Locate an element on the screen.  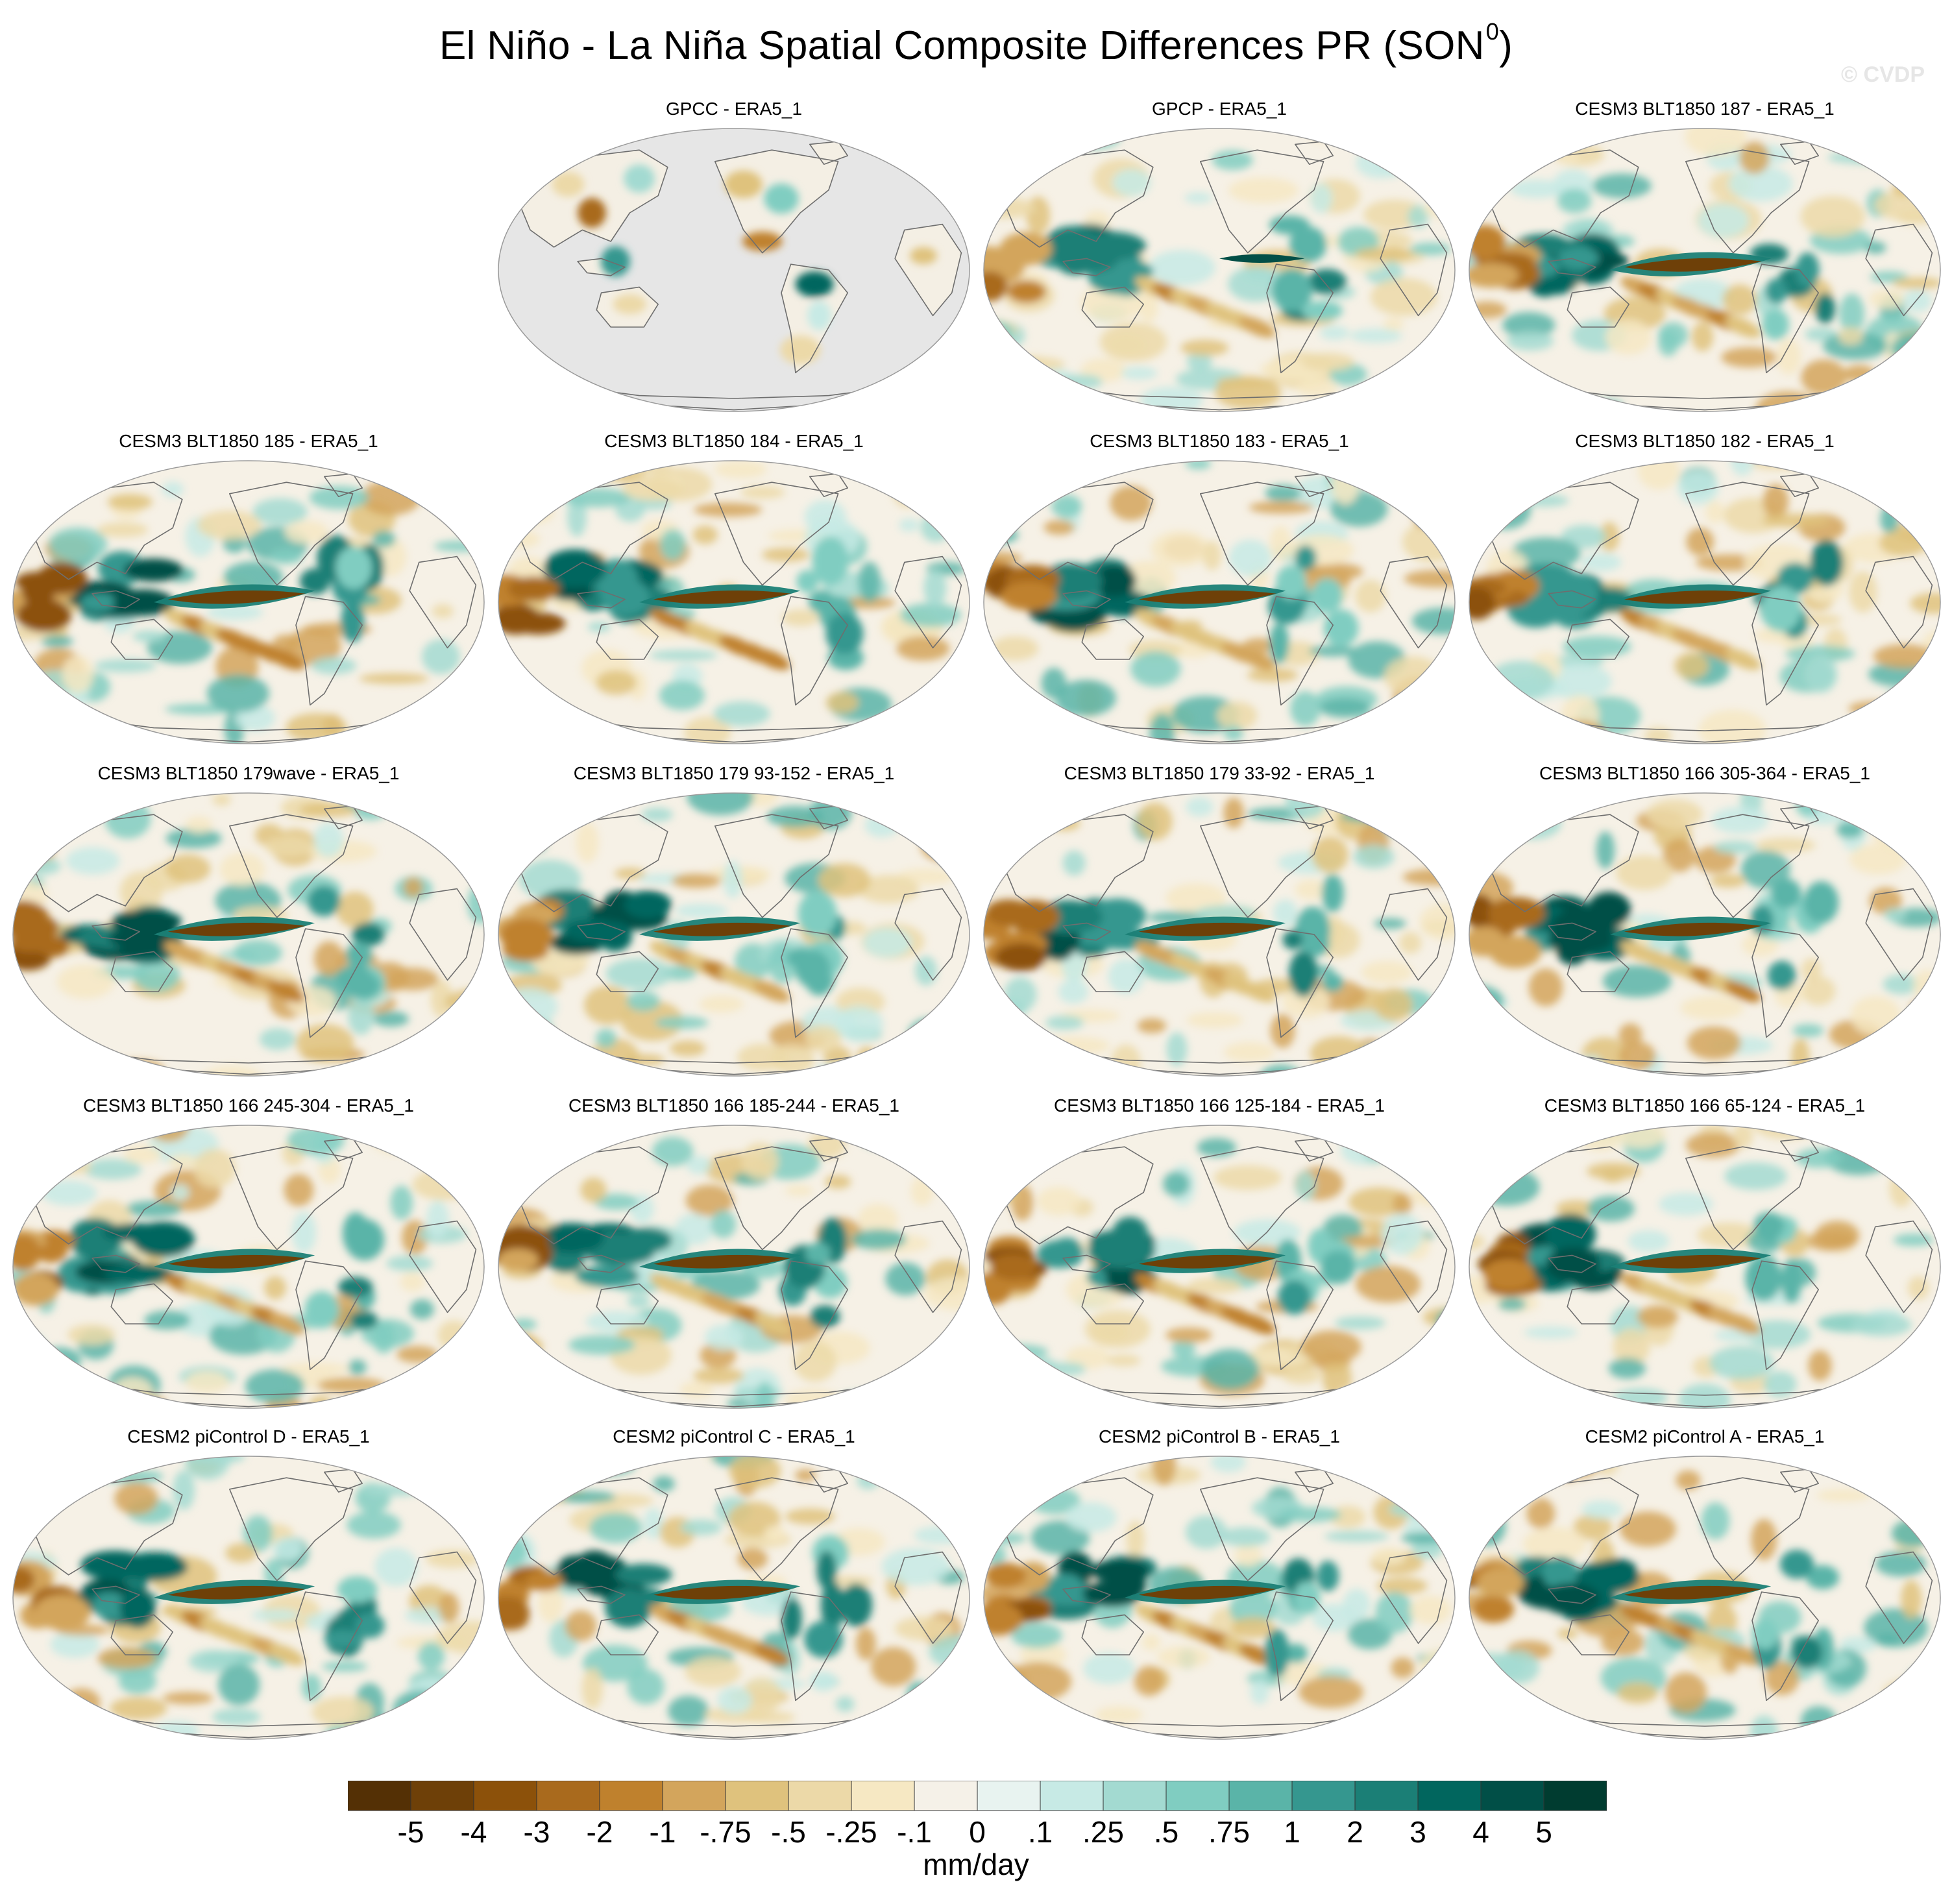
panel-title: CESM3 BLT1850 179 93-152 - ERA5_1 is located at coordinates (734, 773).